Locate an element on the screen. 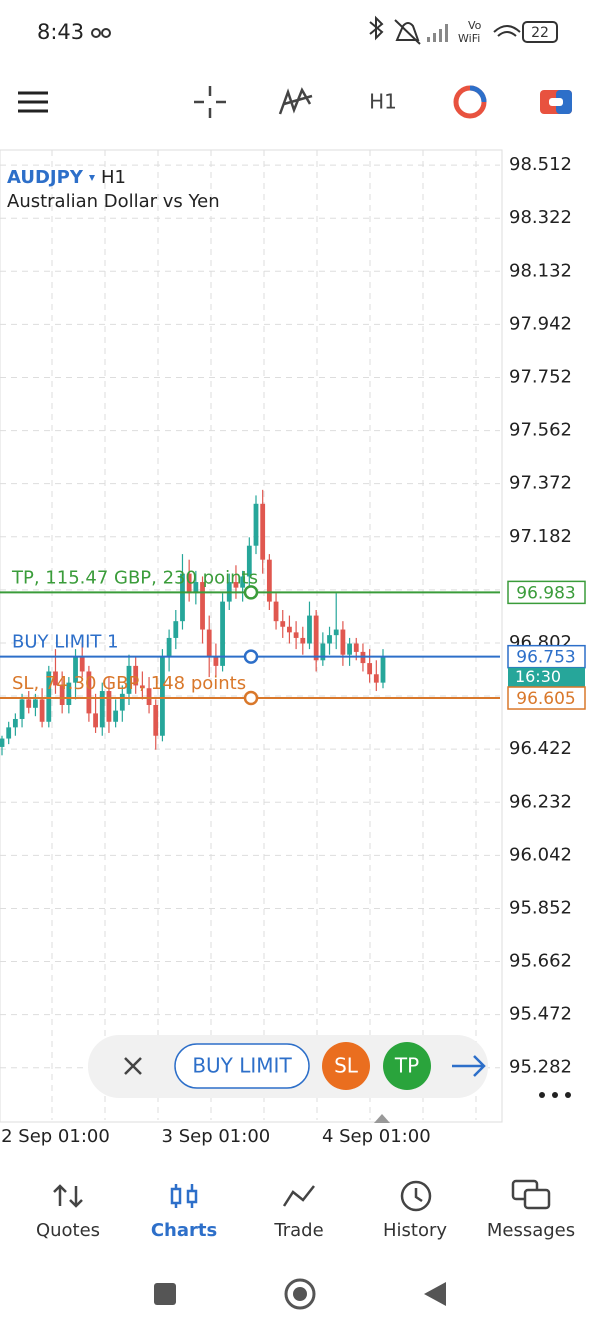 The image size is (600, 1333). charts-icon-body is located at coordinates (192, 1196).